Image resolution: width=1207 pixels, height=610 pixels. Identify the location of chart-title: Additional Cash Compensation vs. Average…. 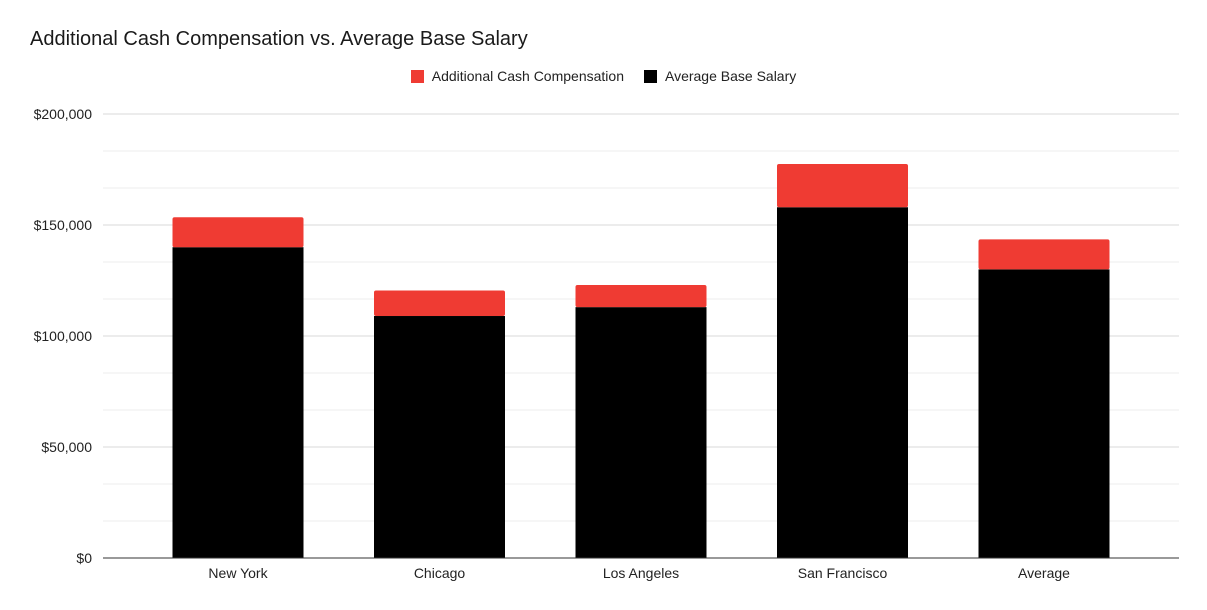
(279, 39).